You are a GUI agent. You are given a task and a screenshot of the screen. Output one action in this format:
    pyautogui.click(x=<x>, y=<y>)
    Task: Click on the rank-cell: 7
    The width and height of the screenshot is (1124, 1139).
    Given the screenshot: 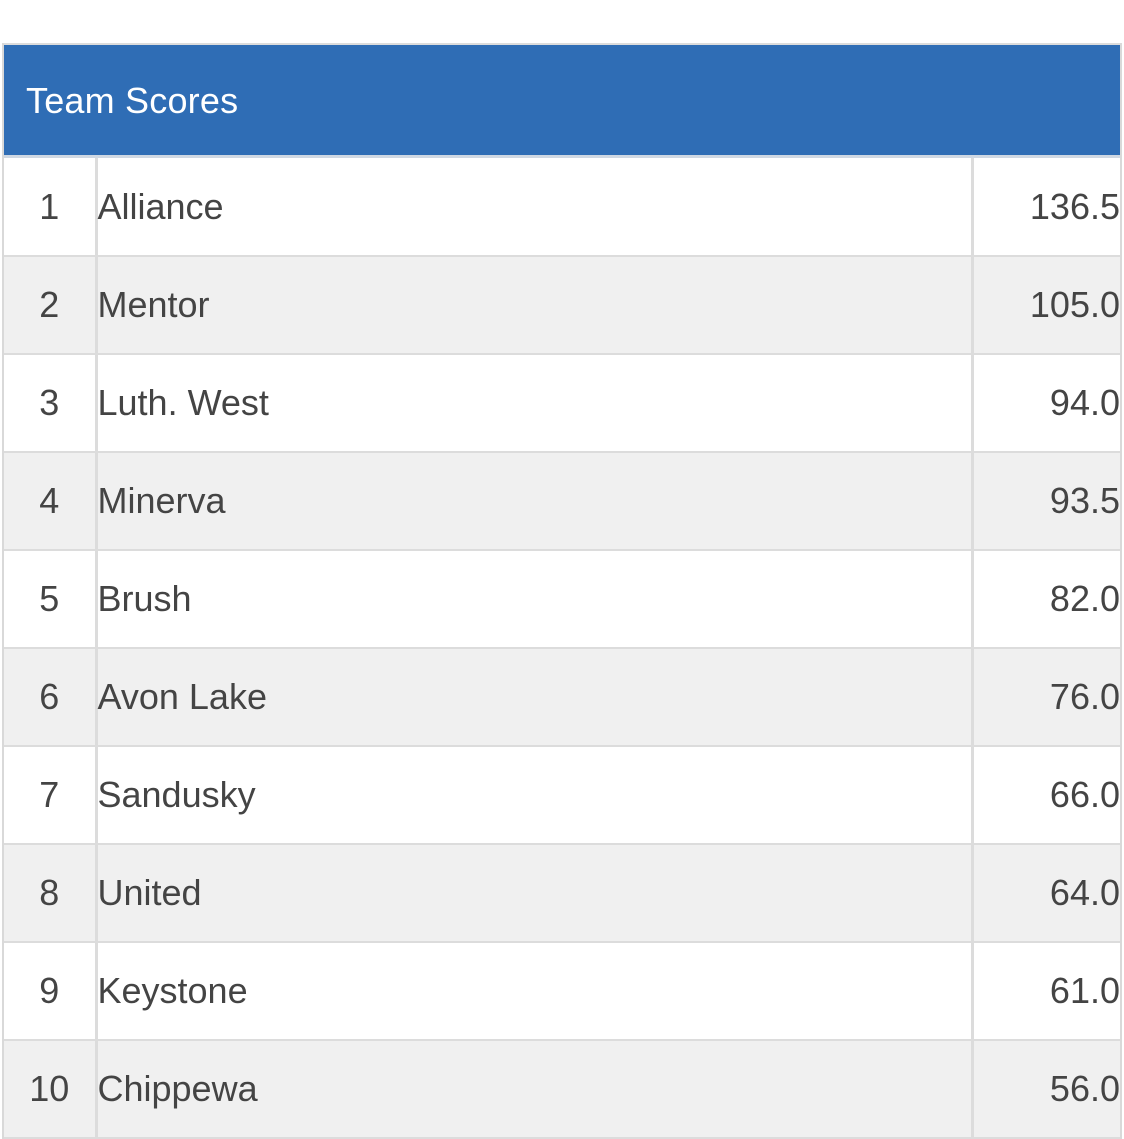 What is the action you would take?
    pyautogui.click(x=51, y=795)
    